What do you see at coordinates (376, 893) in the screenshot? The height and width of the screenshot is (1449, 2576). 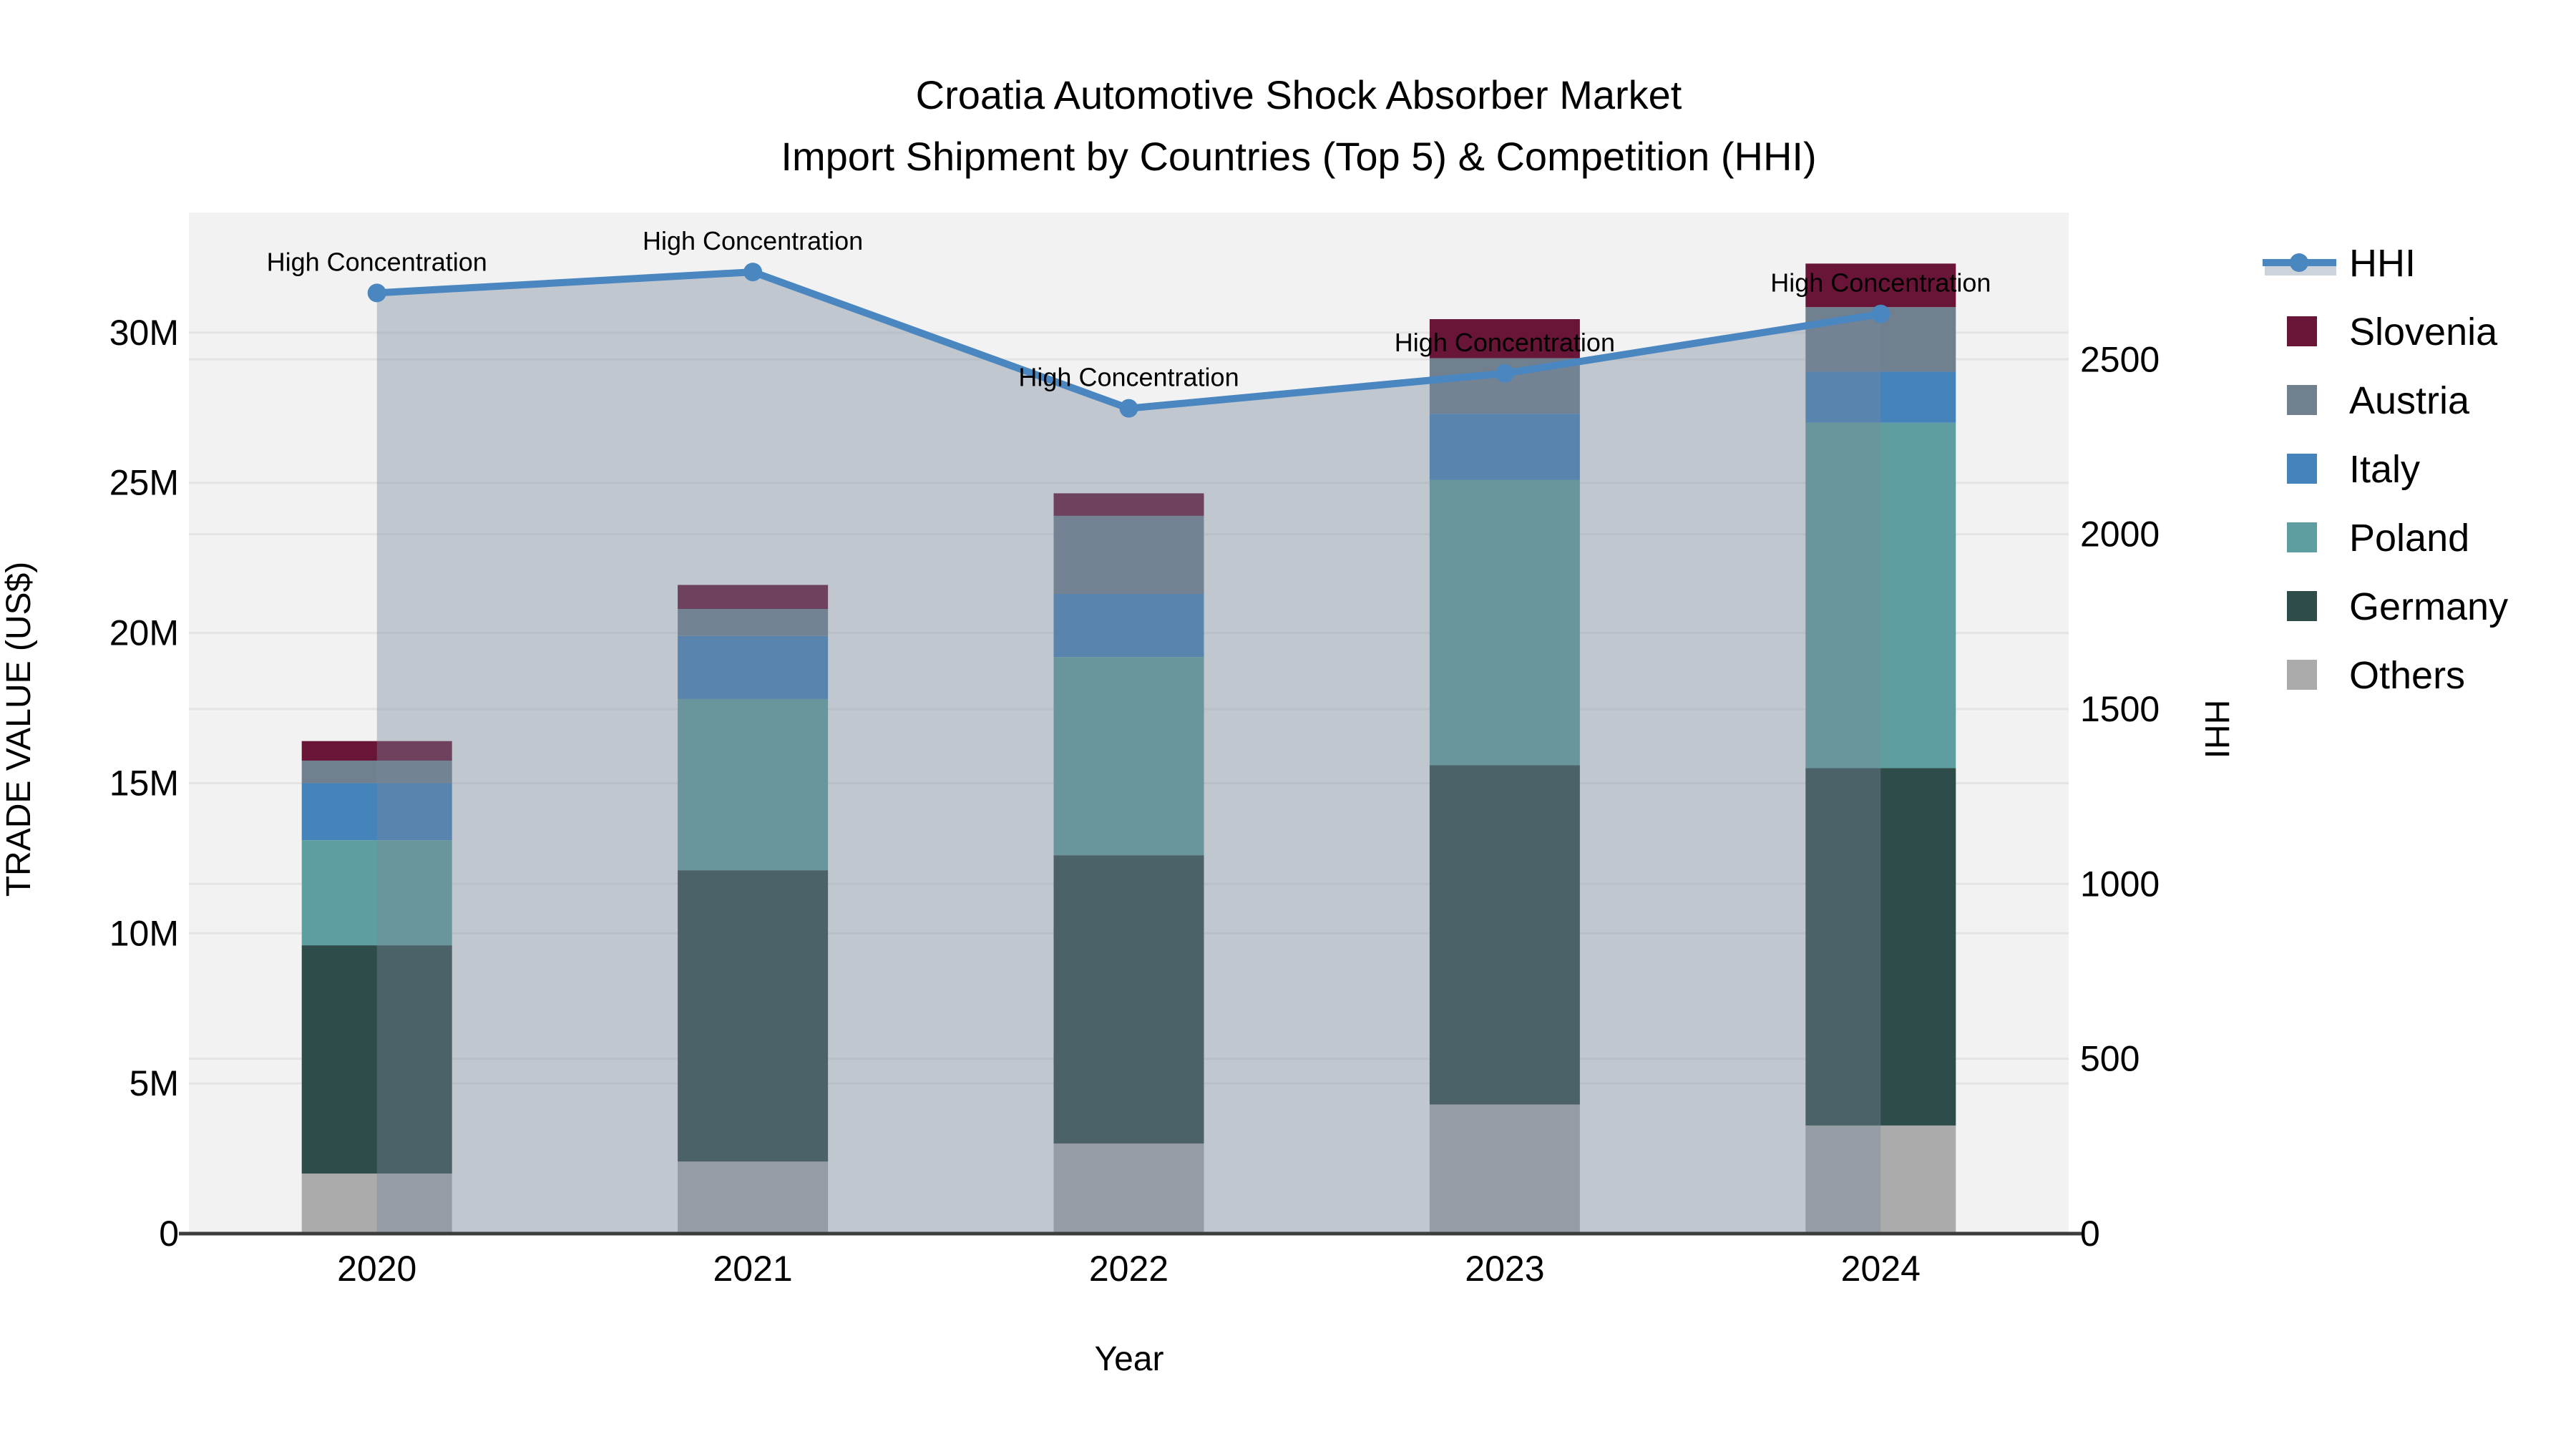 I see `bar-segment-poland-2020` at bounding box center [376, 893].